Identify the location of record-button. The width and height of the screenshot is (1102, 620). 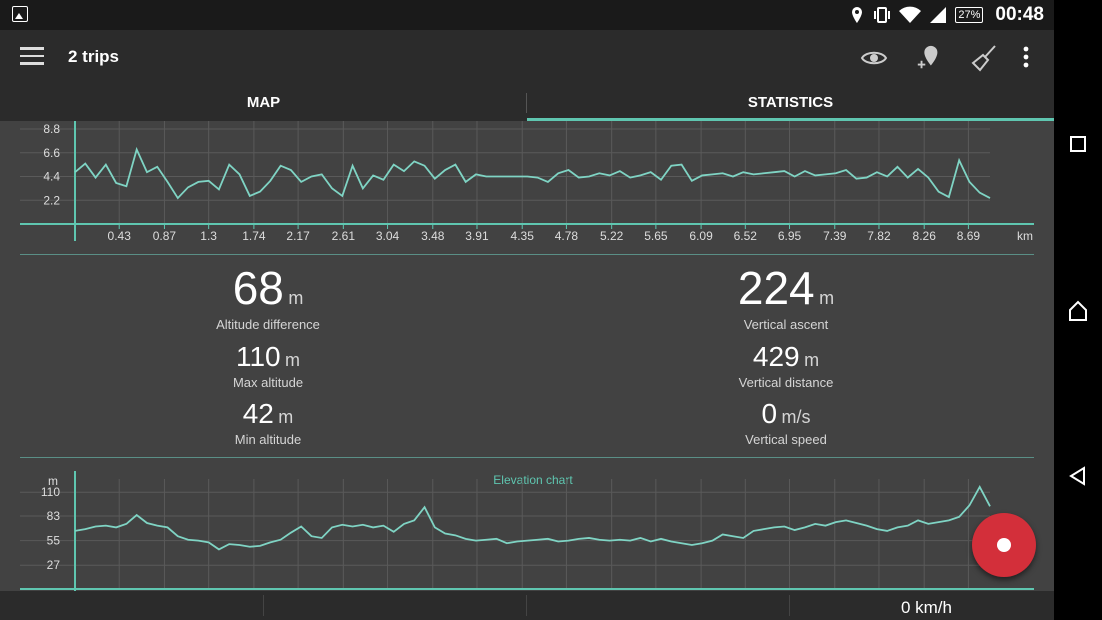
(1004, 545).